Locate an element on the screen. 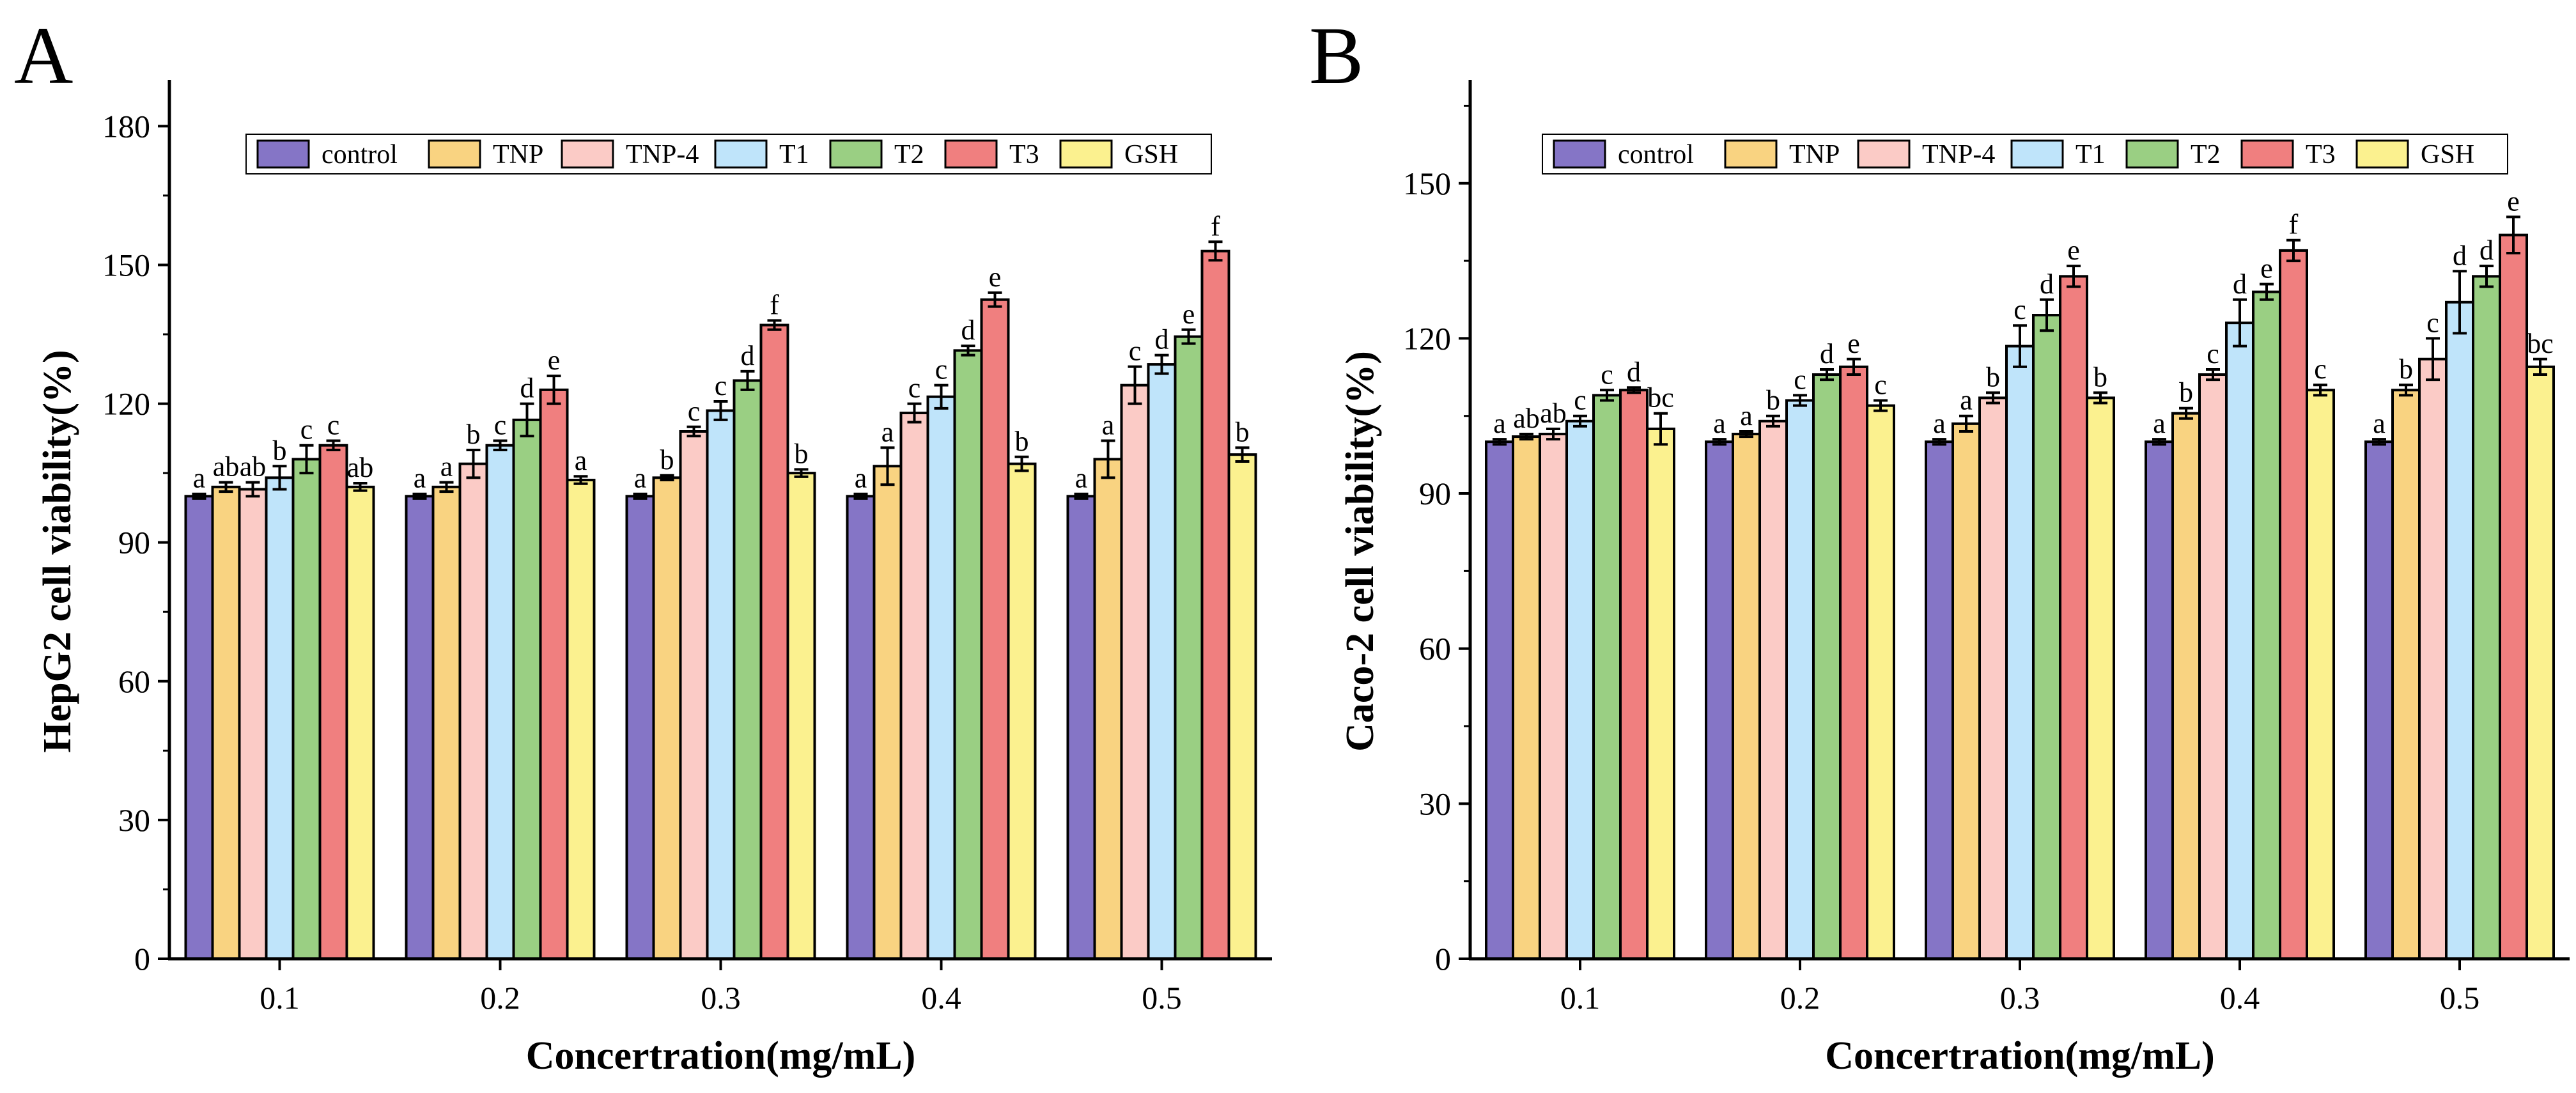  y-axis-title: HepG2 cell viability(%) is located at coordinates (58, 551).